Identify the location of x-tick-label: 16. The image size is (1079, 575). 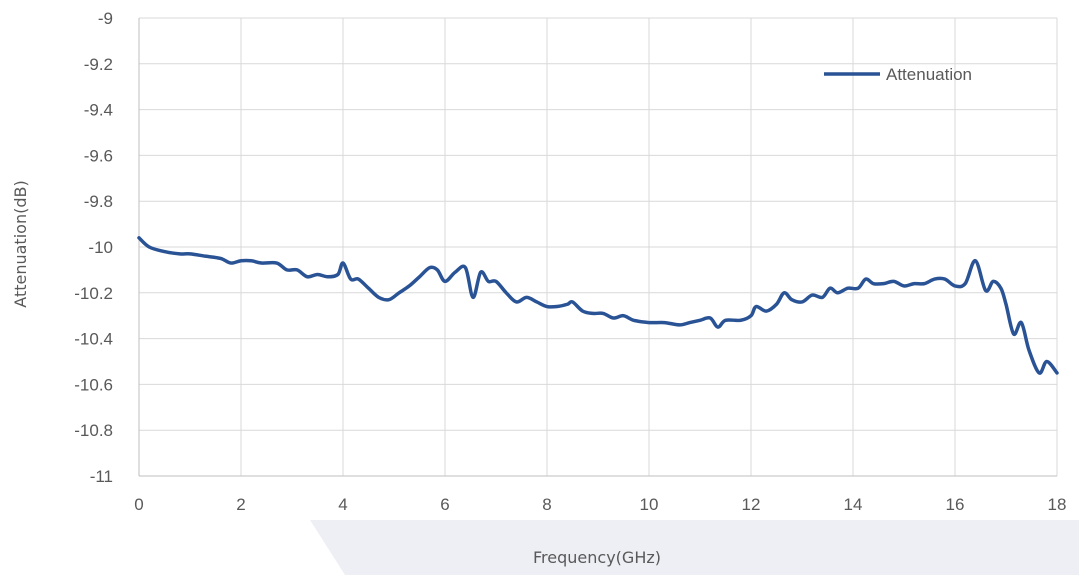
(955, 504).